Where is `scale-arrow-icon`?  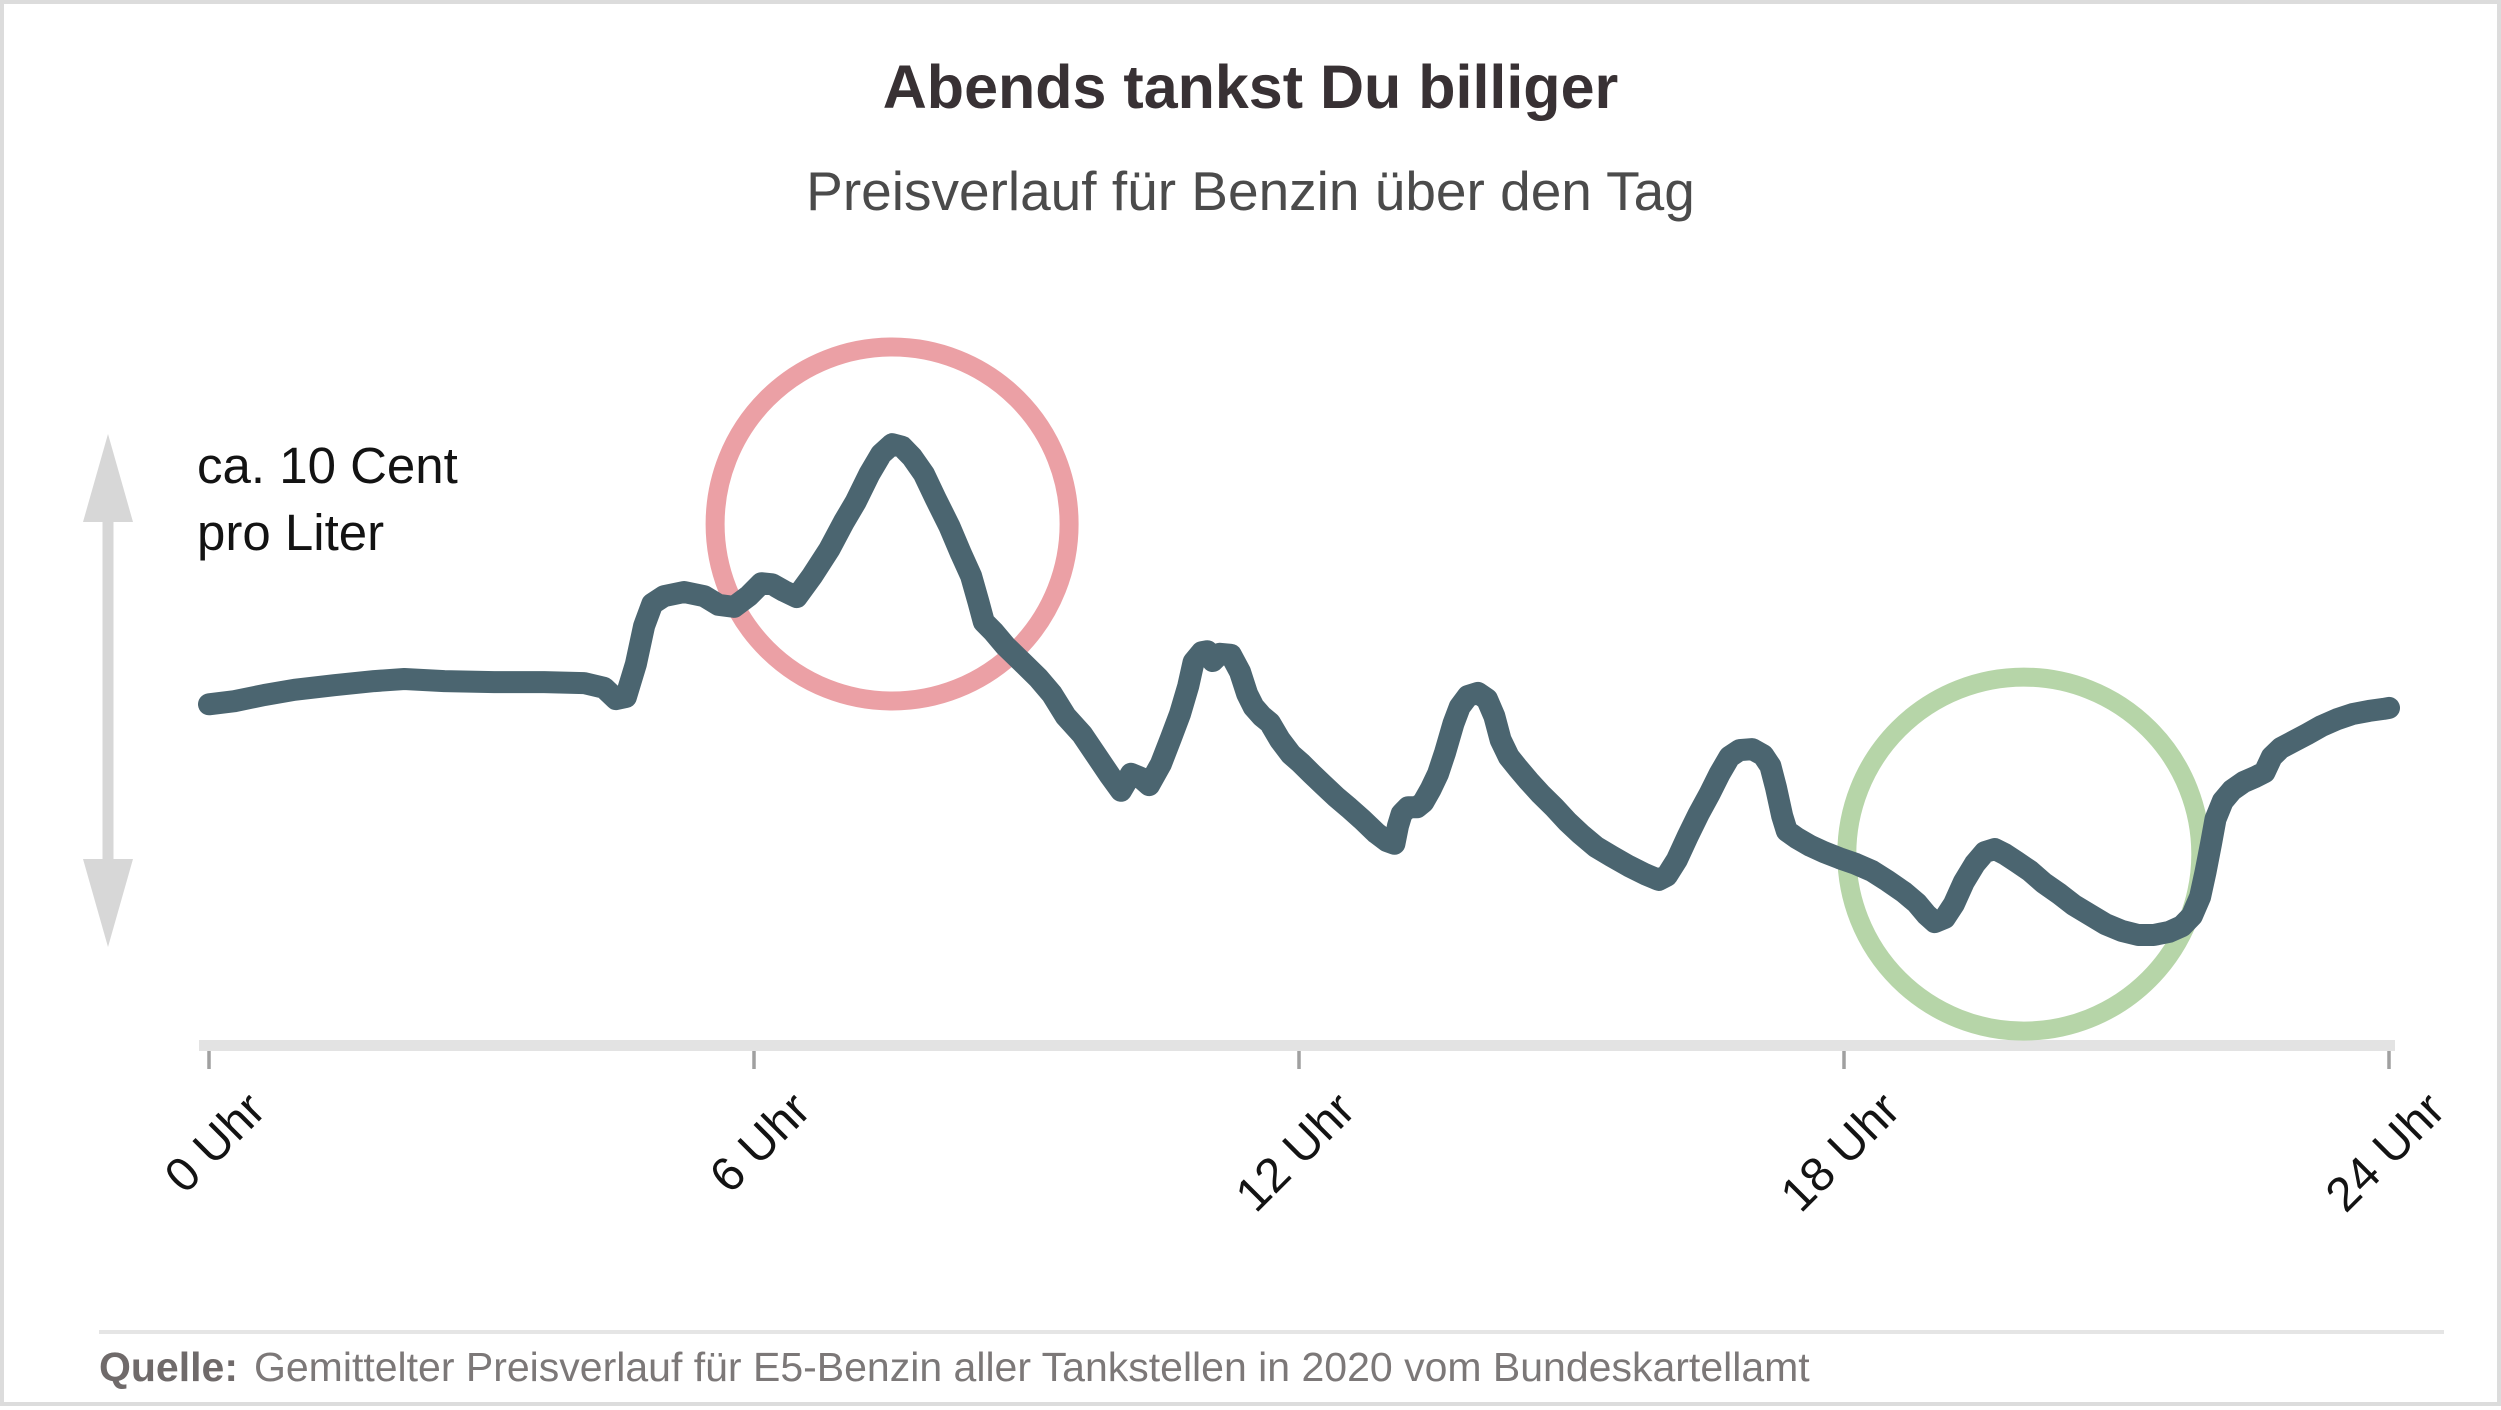
scale-arrow-icon is located at coordinates (108, 690).